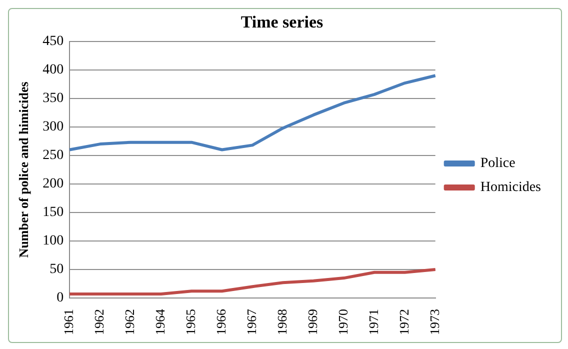  Describe the element at coordinates (510, 188) in the screenshot. I see `legend-label: Homicides` at that location.